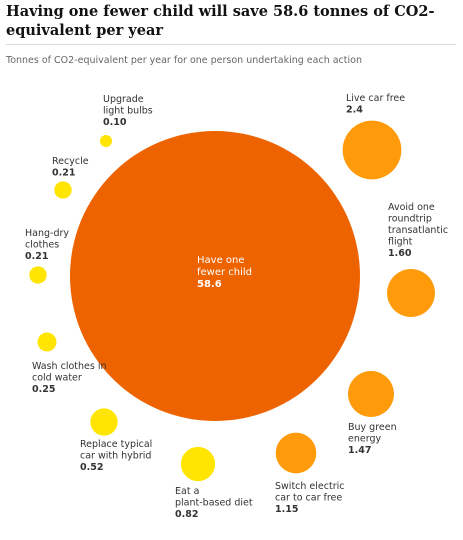  What do you see at coordinates (364, 439) in the screenshot?
I see `label-line: energy` at bounding box center [364, 439].